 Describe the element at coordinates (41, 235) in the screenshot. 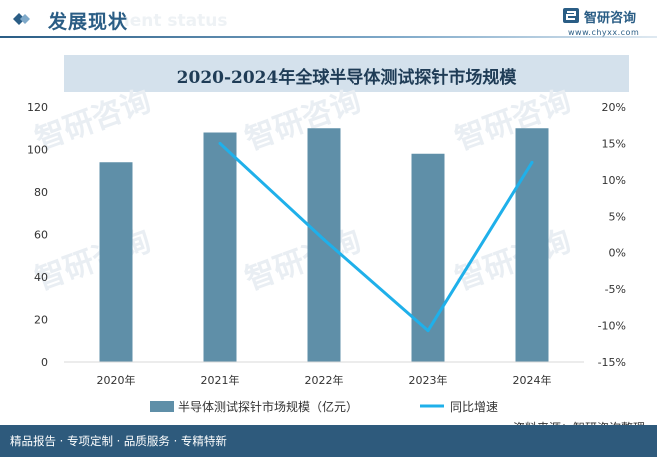

I see `left-tick-label: 60` at that location.